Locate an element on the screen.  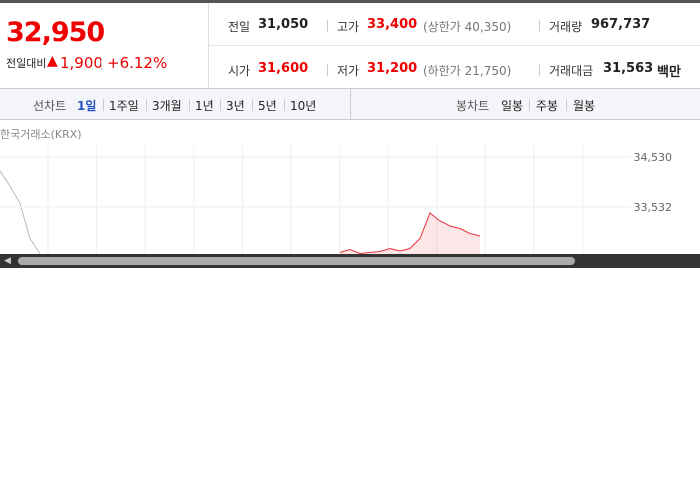
stat-label: 저가 is located at coordinates (348, 71).